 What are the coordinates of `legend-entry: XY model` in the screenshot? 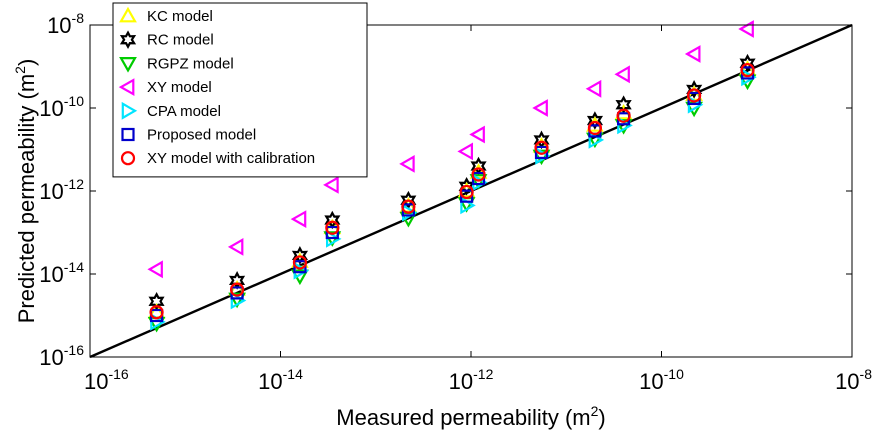 It's located at (165, 87).